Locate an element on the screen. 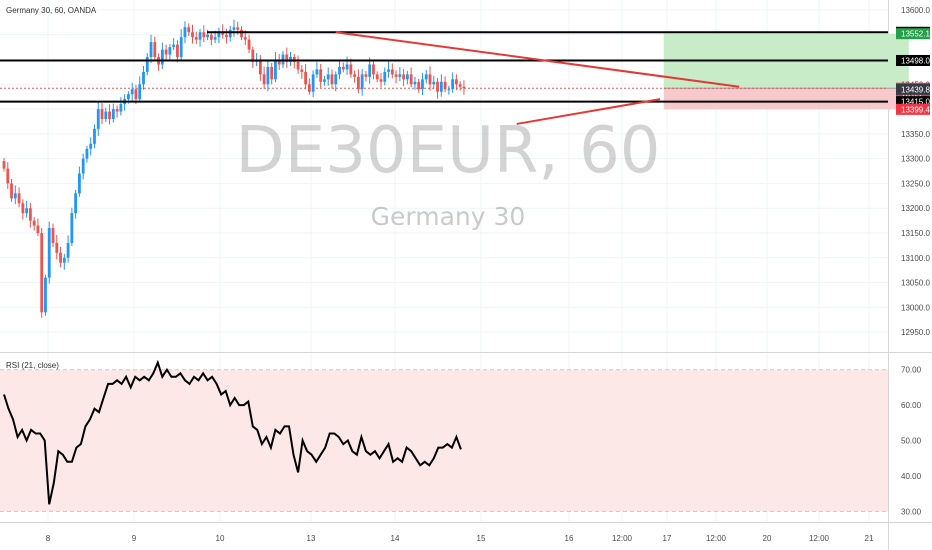  price-level-tag: 13399.4 is located at coordinates (913, 109).